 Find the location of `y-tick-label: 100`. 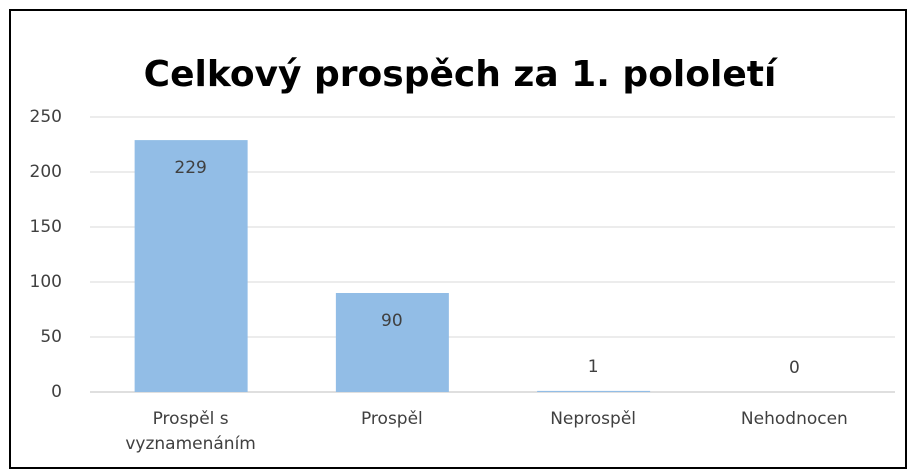

y-tick-label: 100 is located at coordinates (46, 282).